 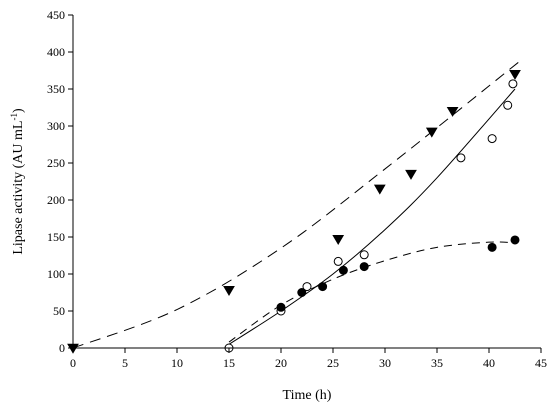 I want to click on y-tick-label: 150, so click(x=56, y=237).